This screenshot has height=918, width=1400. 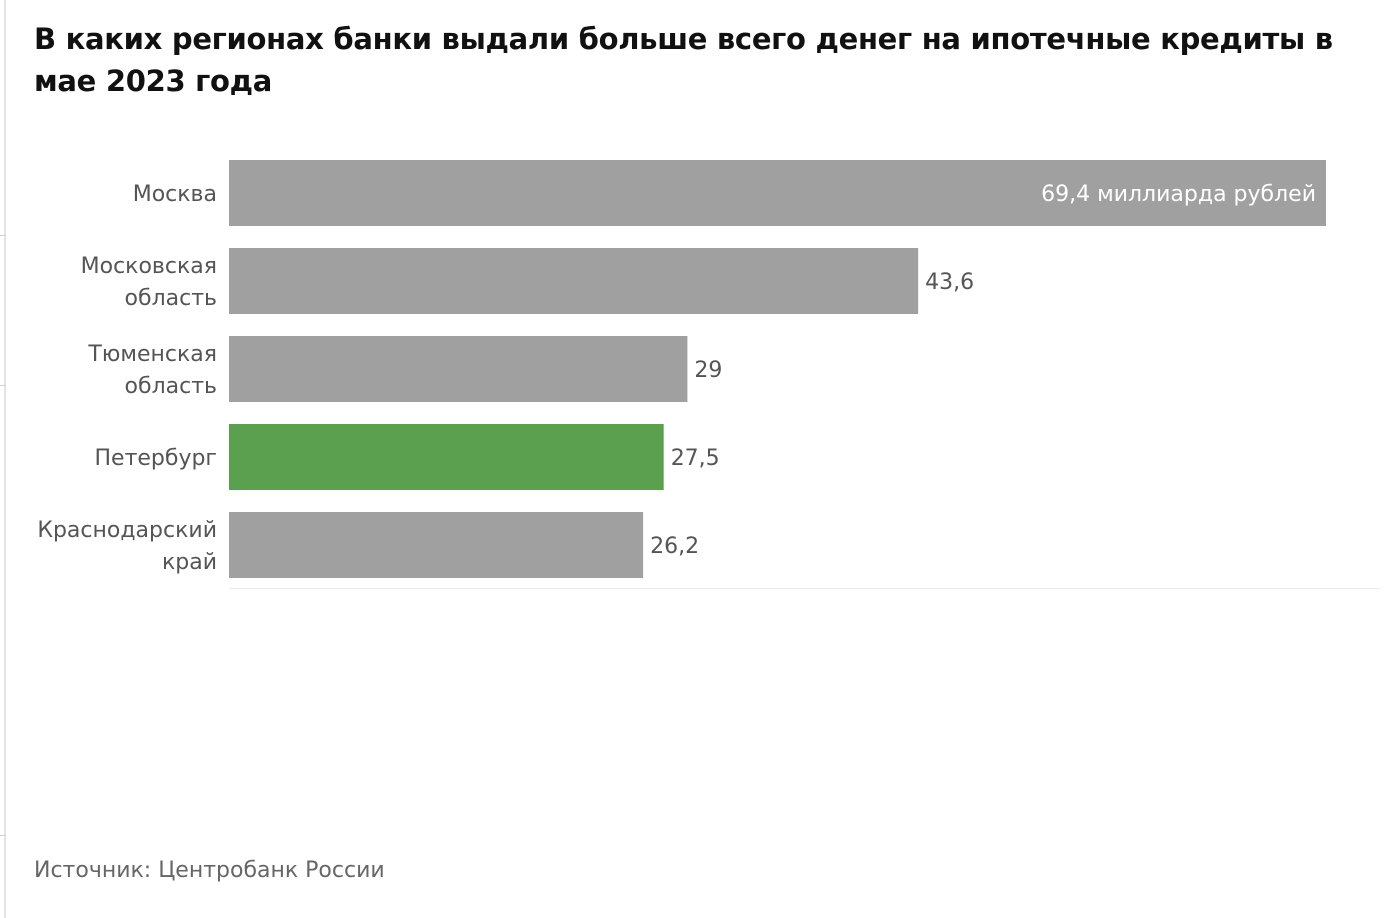 I want to click on data-label: 29, so click(x=708, y=370).